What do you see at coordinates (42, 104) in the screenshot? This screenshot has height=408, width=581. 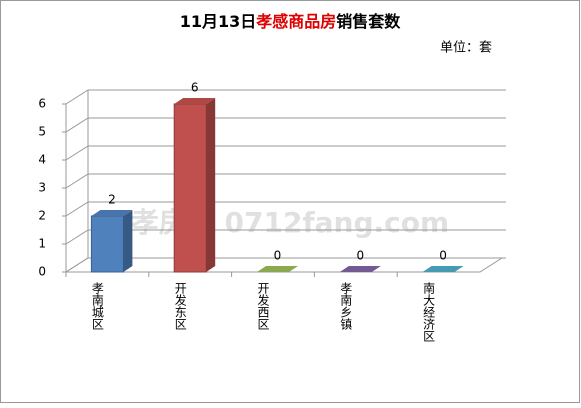 I see `y-tick-label: 6` at bounding box center [42, 104].